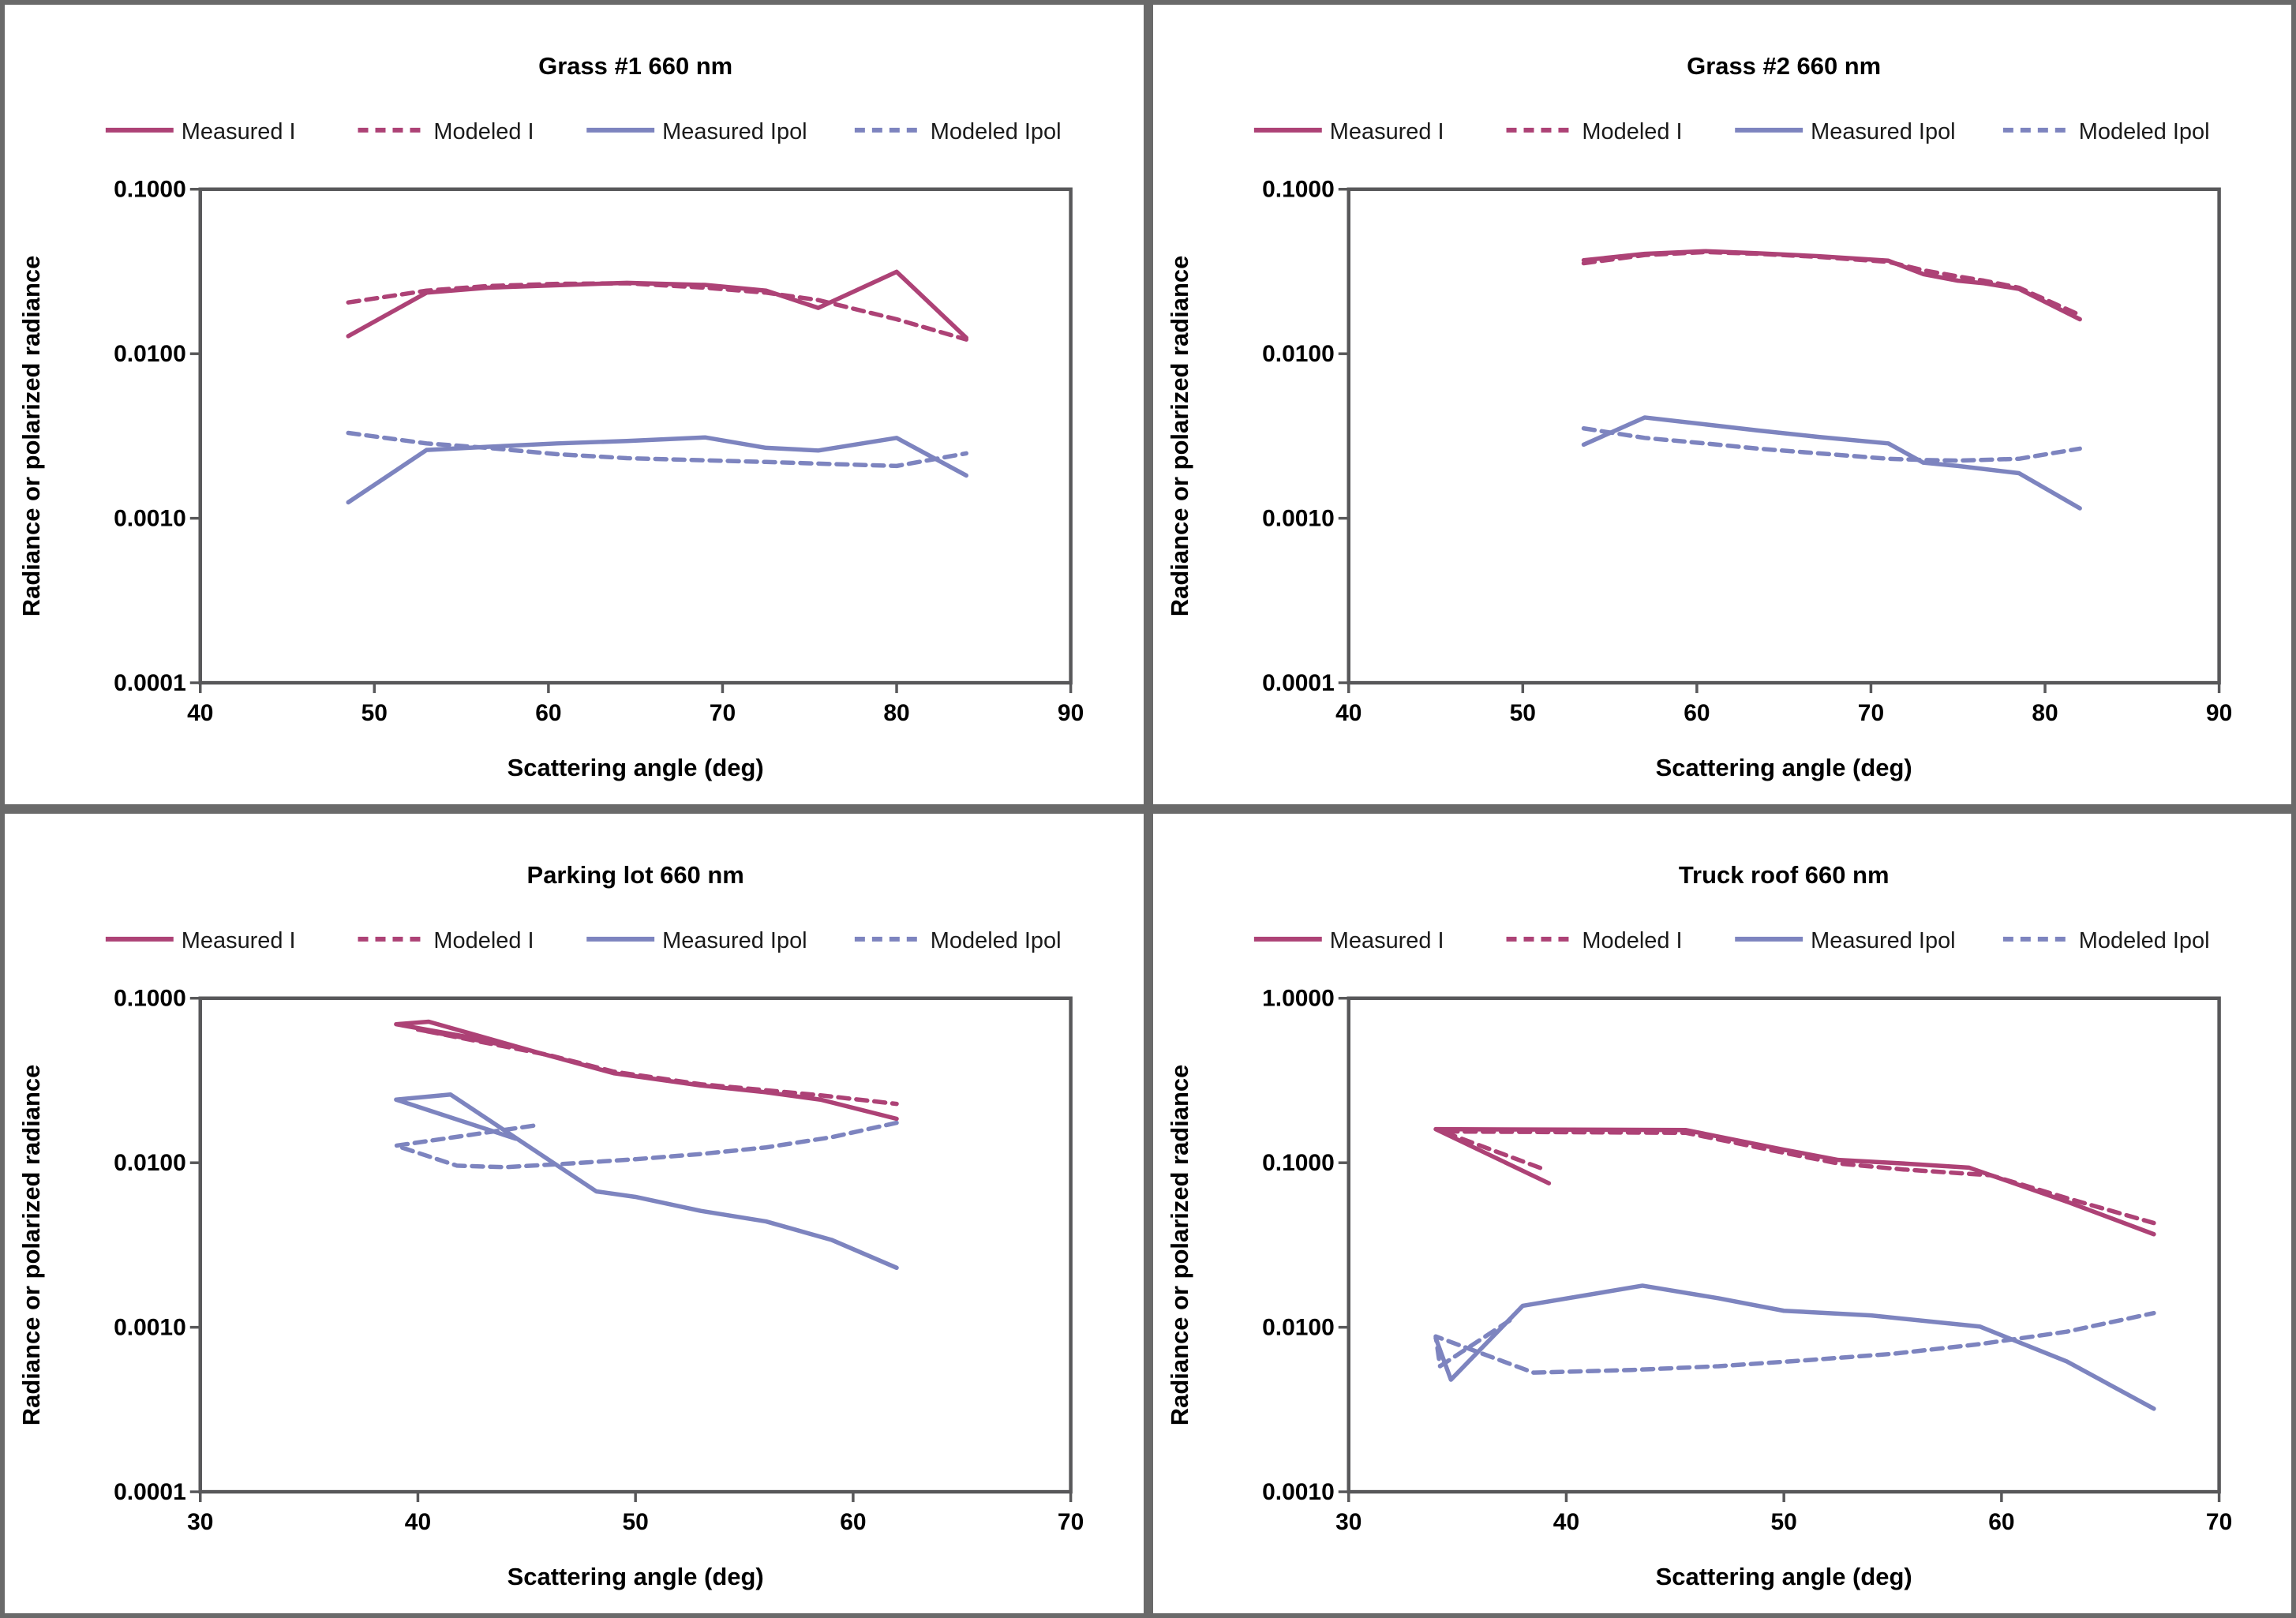  Describe the element at coordinates (635, 66) in the screenshot. I see `chart-title: Grass #1 660 nm` at that location.